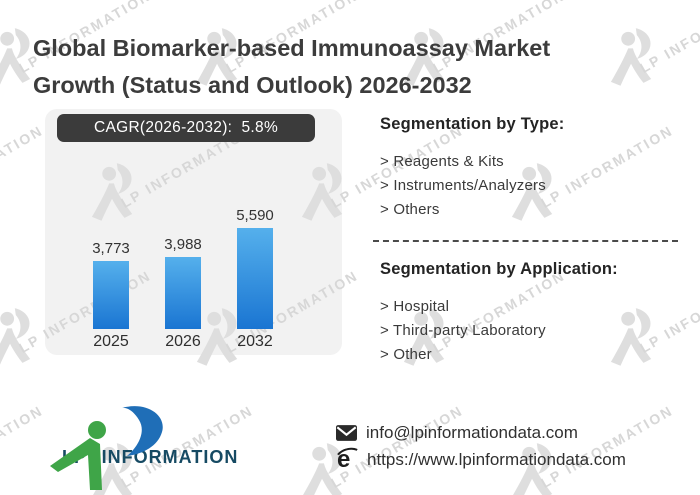 This screenshot has height=495, width=700. What do you see at coordinates (111, 341) in the screenshot?
I see `bar-year-label: 2025` at bounding box center [111, 341].